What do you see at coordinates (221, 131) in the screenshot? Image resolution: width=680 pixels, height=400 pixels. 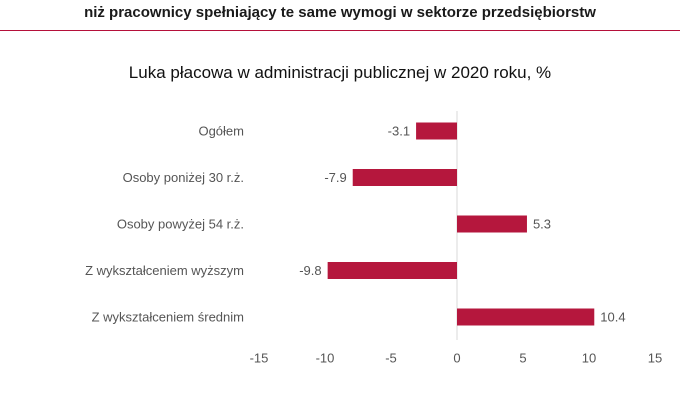 I see `category-label: Ogółem` at bounding box center [221, 131].